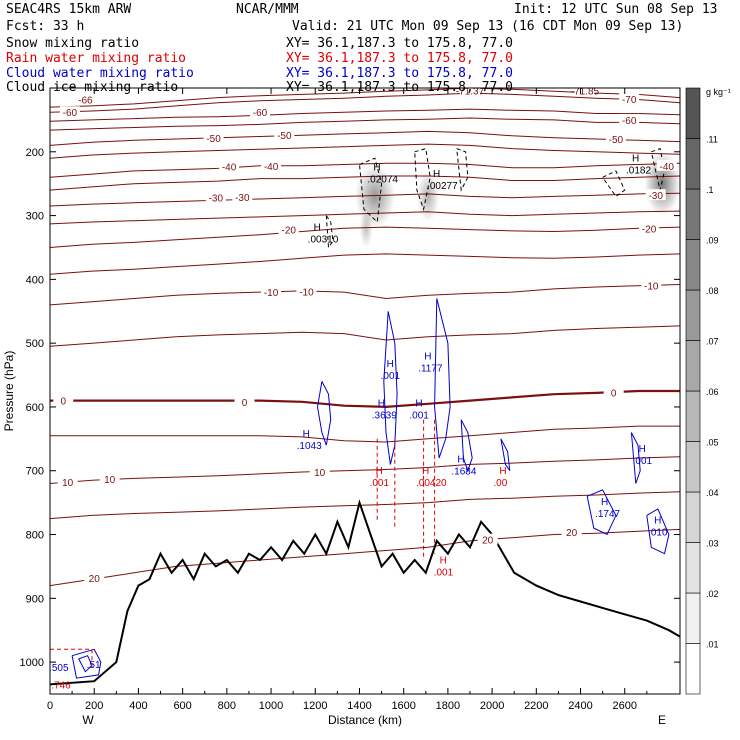  Describe the element at coordinates (35, 536) in the screenshot. I see `y-tick-label-800: 800` at that location.